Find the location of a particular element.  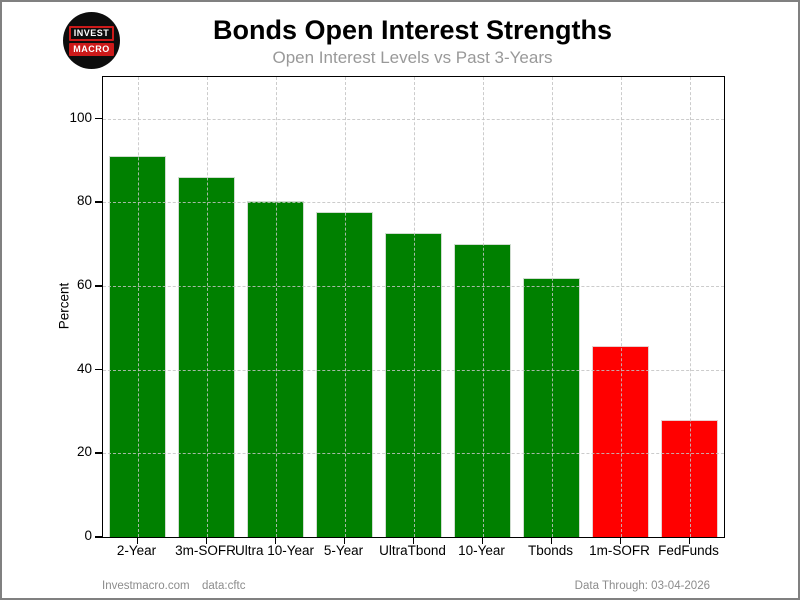

logo-macro-text: MACRO is located at coordinates (91, 49).